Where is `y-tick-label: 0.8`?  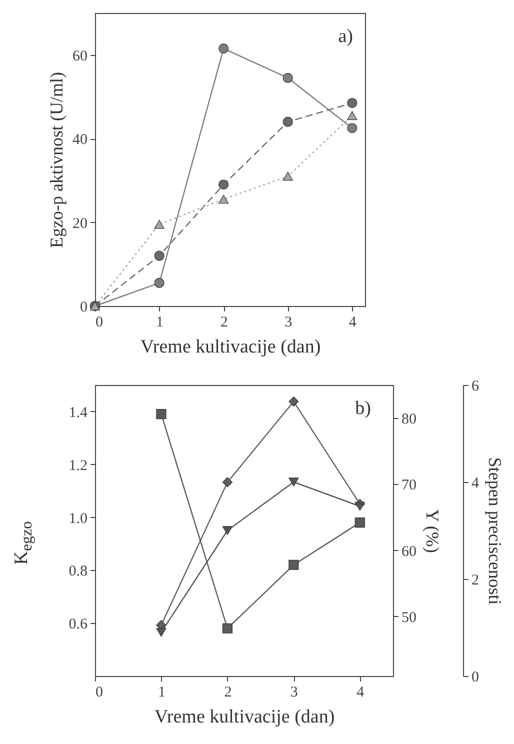
y-tick-label: 0.8 is located at coordinates (78, 572).